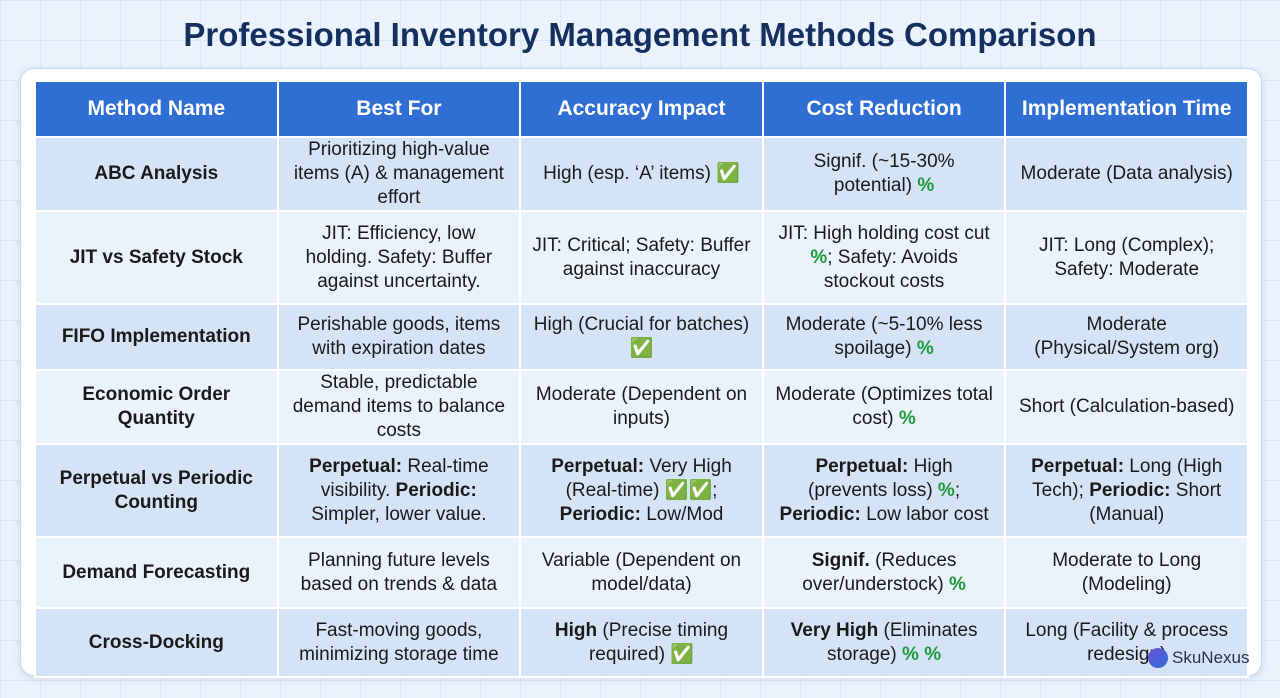  What do you see at coordinates (1211, 657) in the screenshot?
I see `brand-name: SkuNexus` at bounding box center [1211, 657].